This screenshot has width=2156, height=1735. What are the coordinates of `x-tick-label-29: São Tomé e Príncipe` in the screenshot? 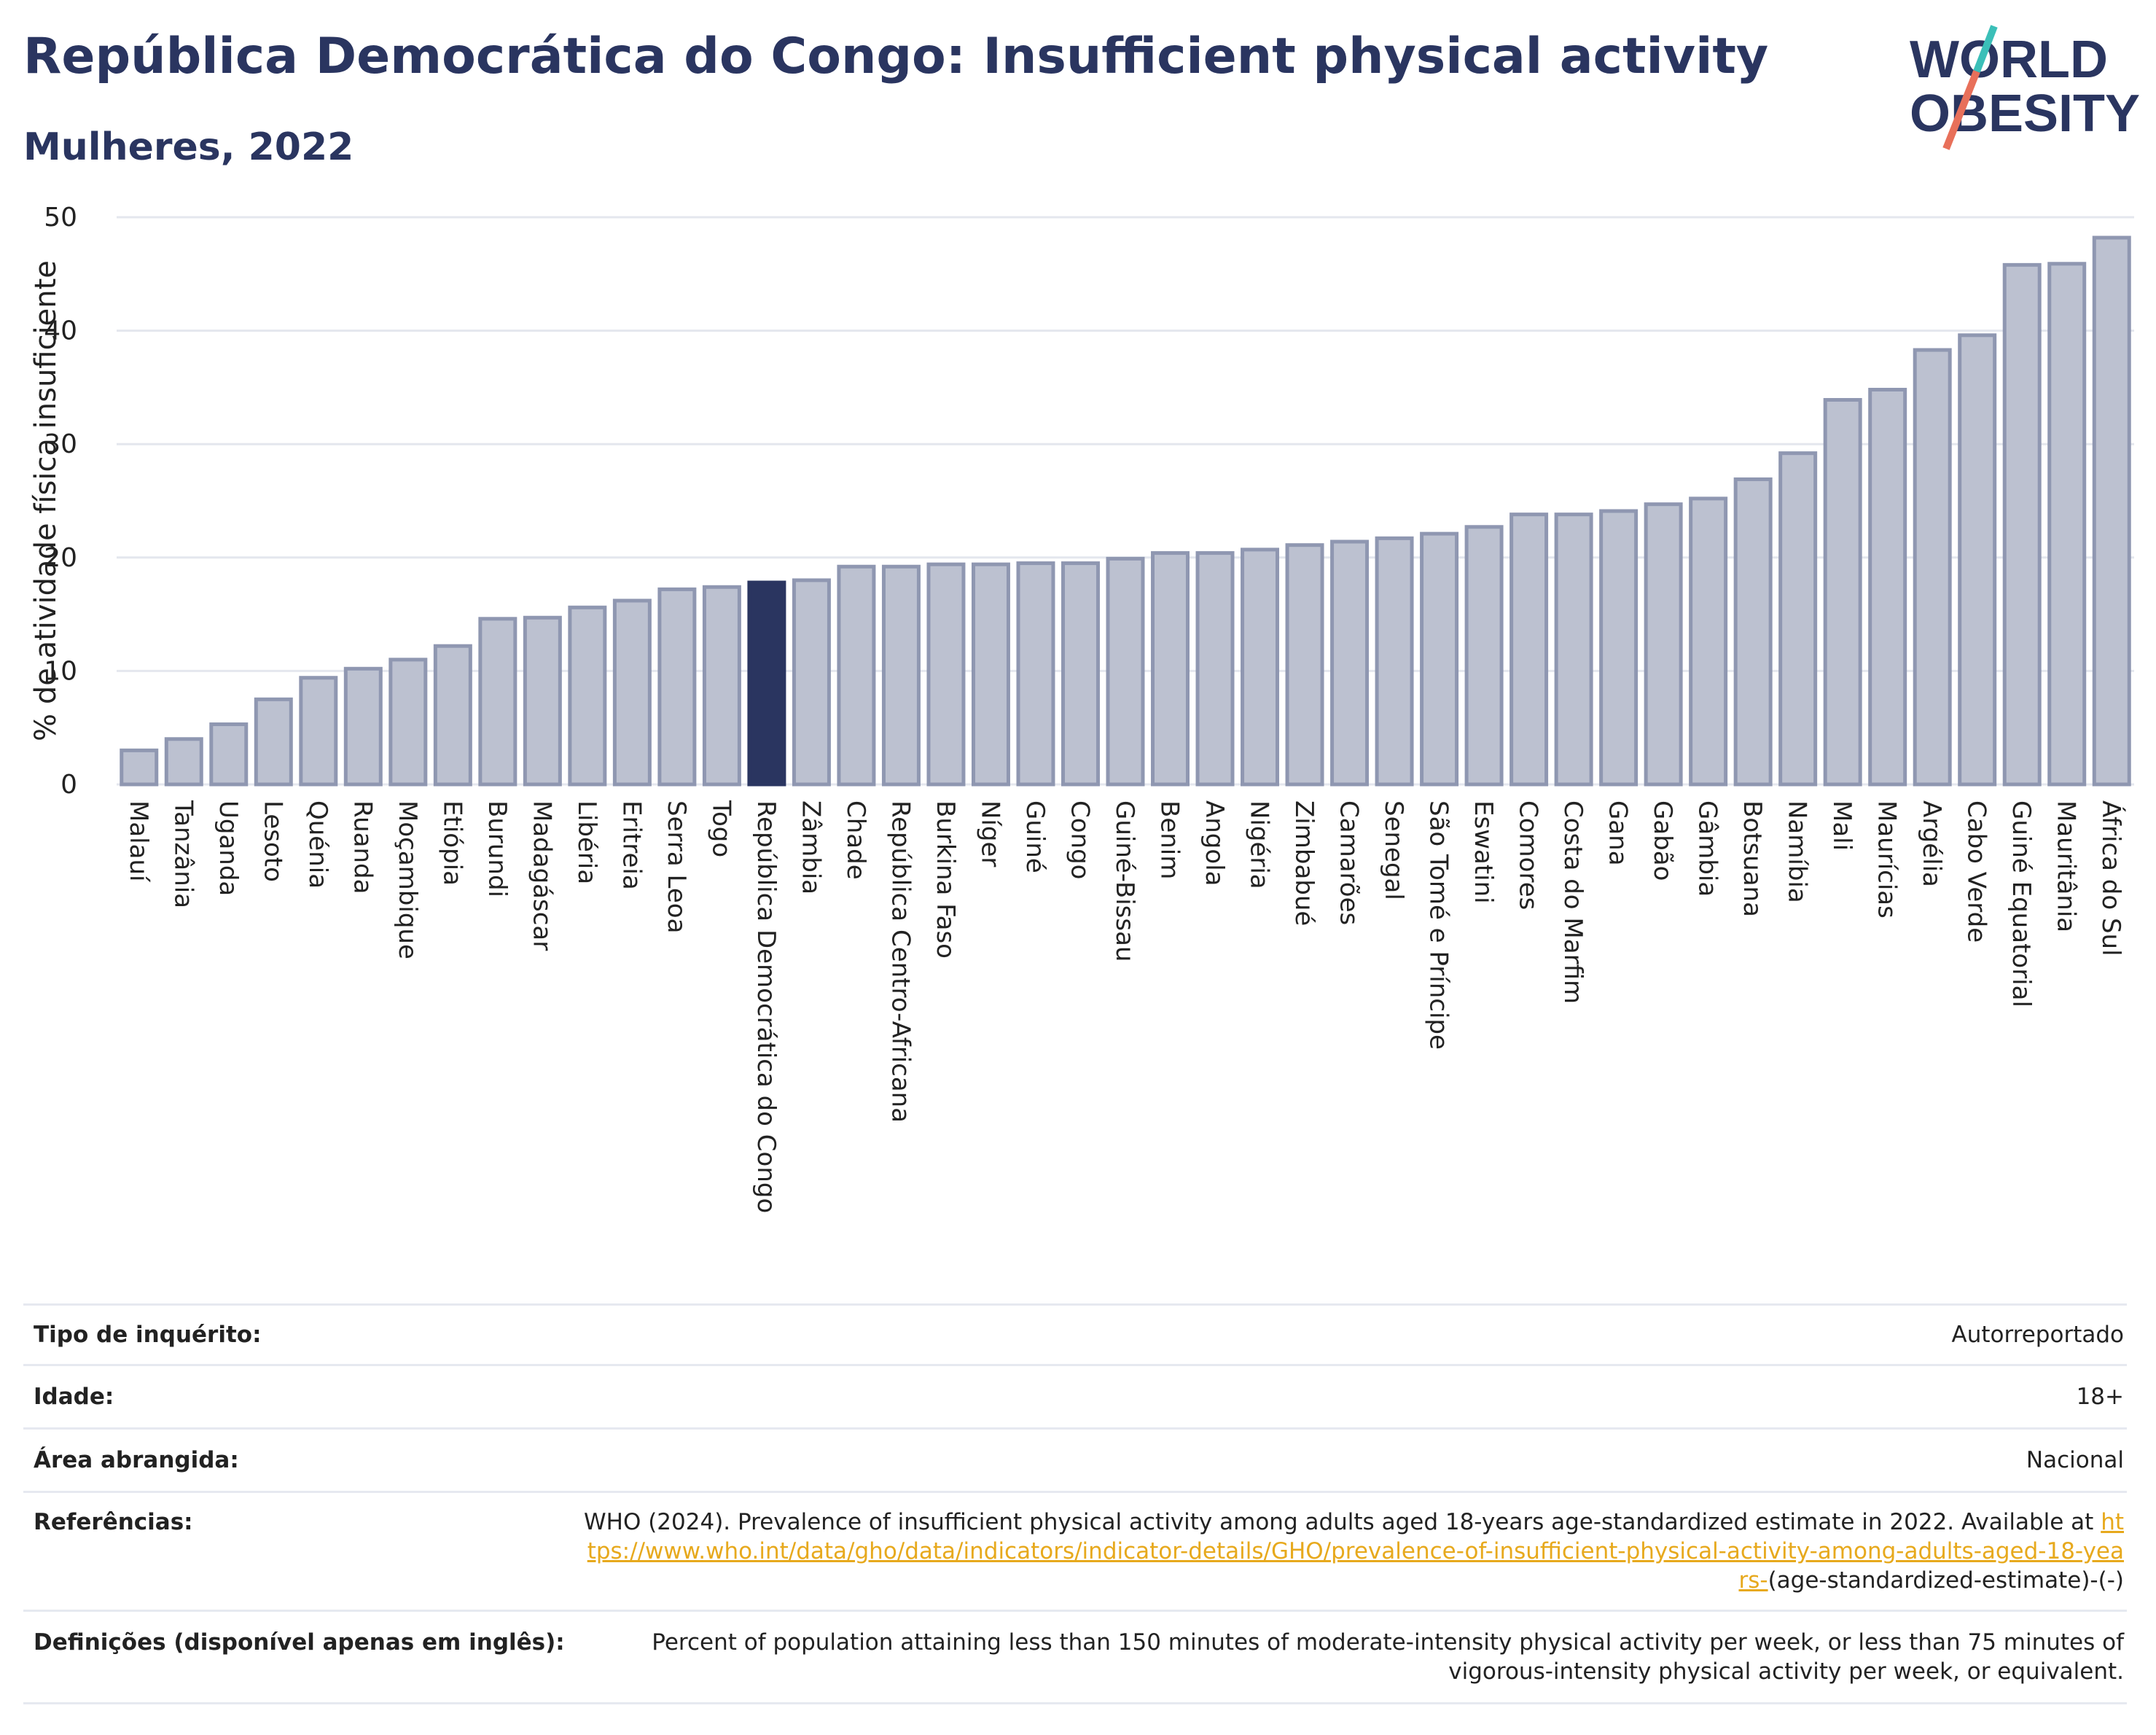 It's located at (1439, 925).